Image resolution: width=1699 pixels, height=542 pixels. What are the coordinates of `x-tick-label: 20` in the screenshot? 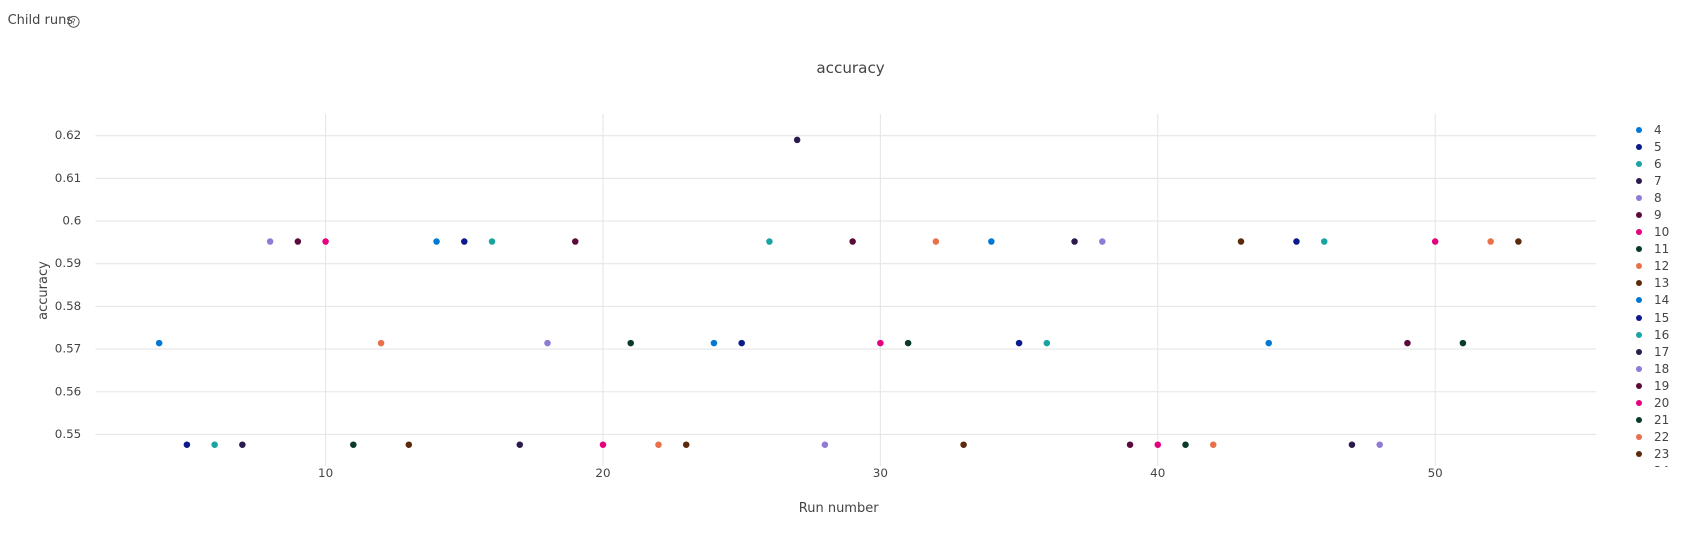 It's located at (602, 473).